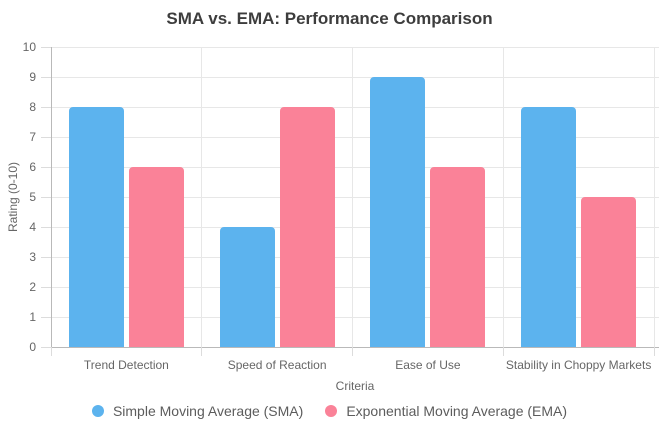  What do you see at coordinates (126, 365) in the screenshot?
I see `x-tick-label: Trend Detection` at bounding box center [126, 365].